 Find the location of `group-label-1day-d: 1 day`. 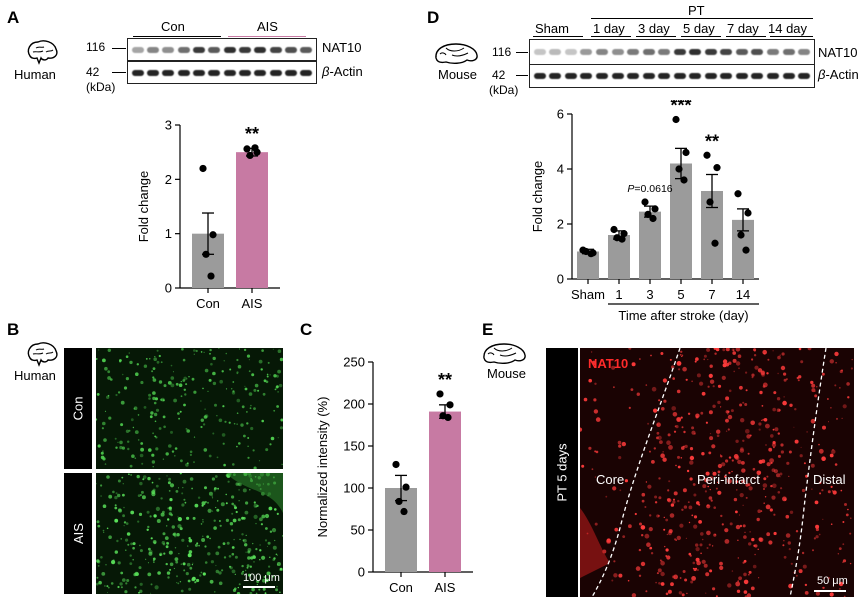

group-label-1day-d: 1 day is located at coordinates (609, 28).